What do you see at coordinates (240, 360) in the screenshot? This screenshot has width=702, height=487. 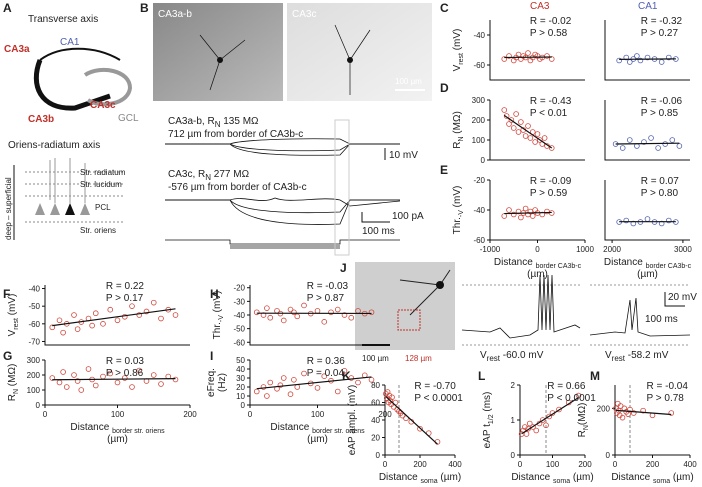 I see `y-tick-label: 50` at bounding box center [240, 360].